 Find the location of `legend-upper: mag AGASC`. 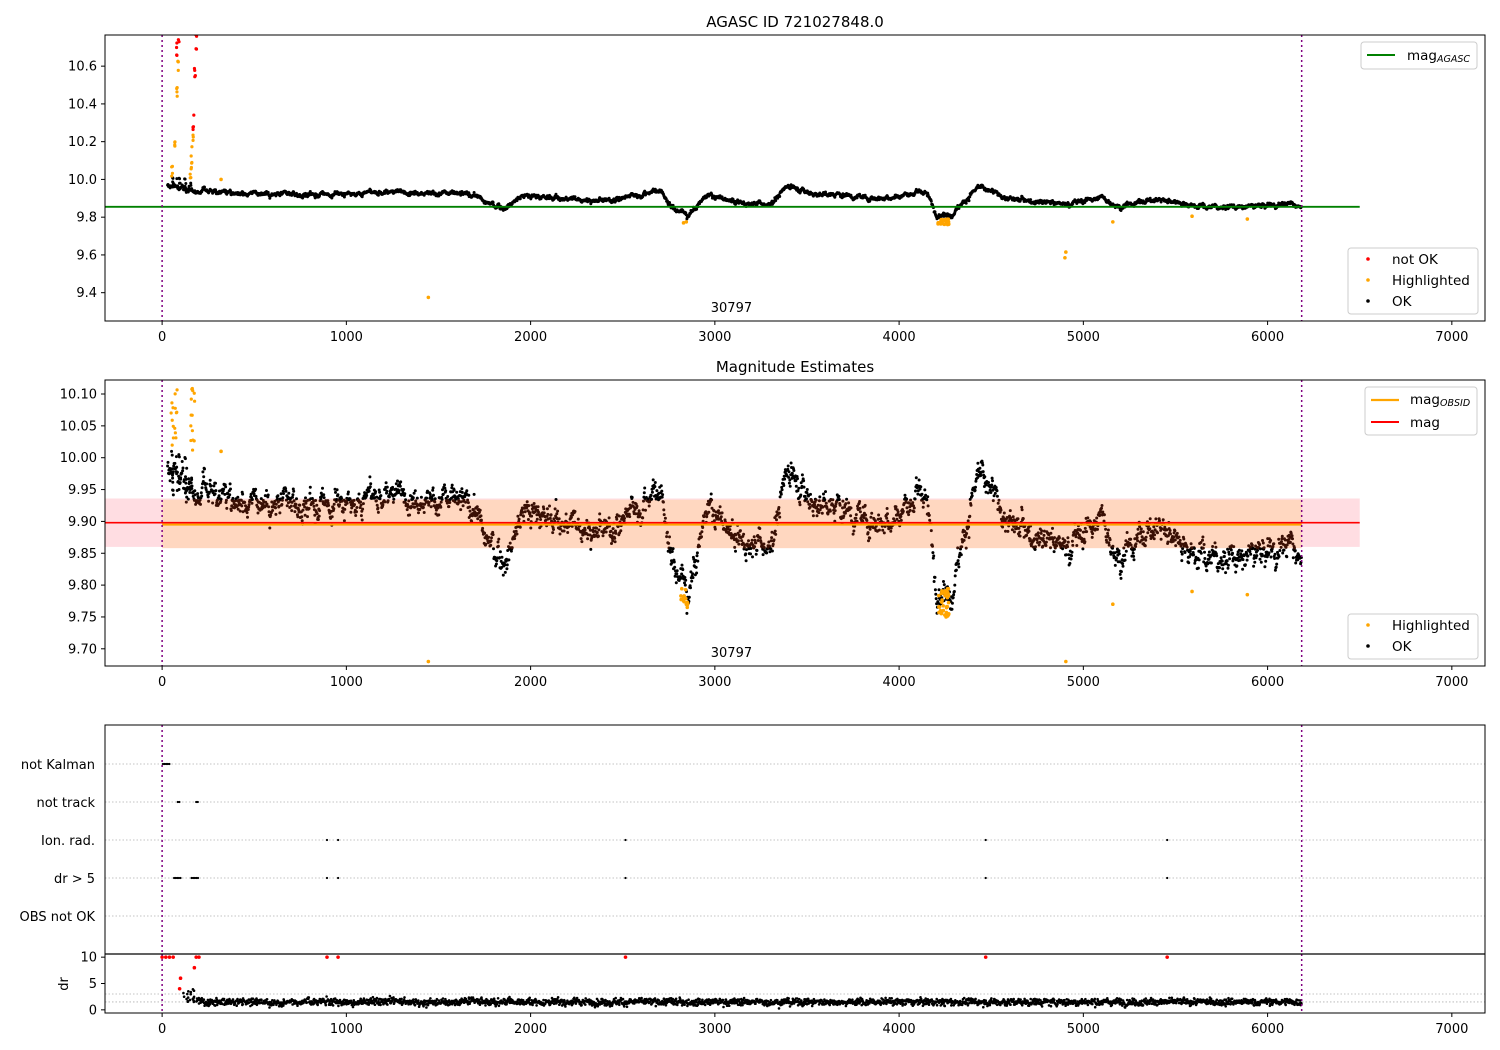

legend-upper: mag AGASC is located at coordinates (1419, 55).